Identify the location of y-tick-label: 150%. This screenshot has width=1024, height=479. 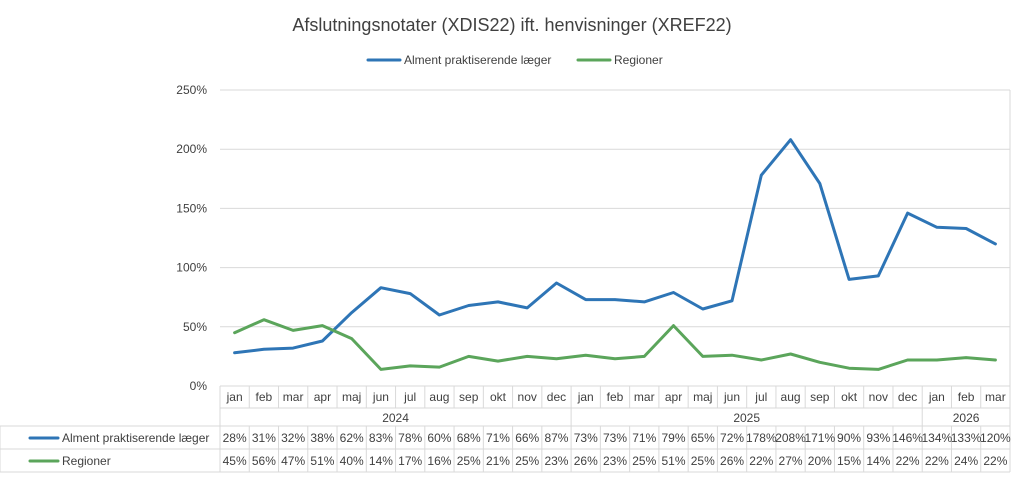
(191, 208).